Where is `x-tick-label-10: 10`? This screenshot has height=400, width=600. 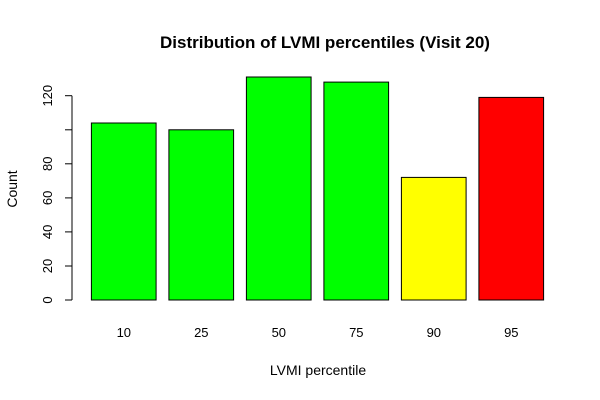 x-tick-label-10: 10 is located at coordinates (124, 332).